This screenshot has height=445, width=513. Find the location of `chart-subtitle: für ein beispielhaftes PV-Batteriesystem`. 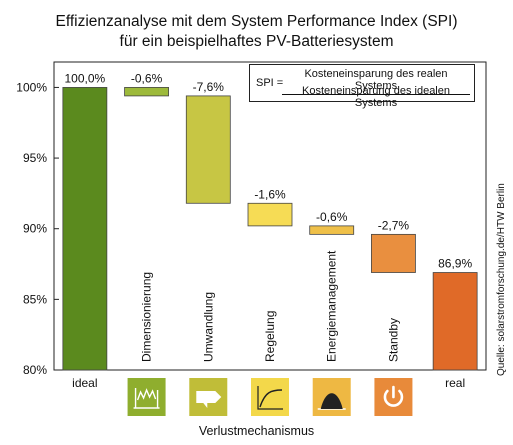

chart-subtitle: für ein beispielhaftes PV-Batteriesystem is located at coordinates (256, 41).